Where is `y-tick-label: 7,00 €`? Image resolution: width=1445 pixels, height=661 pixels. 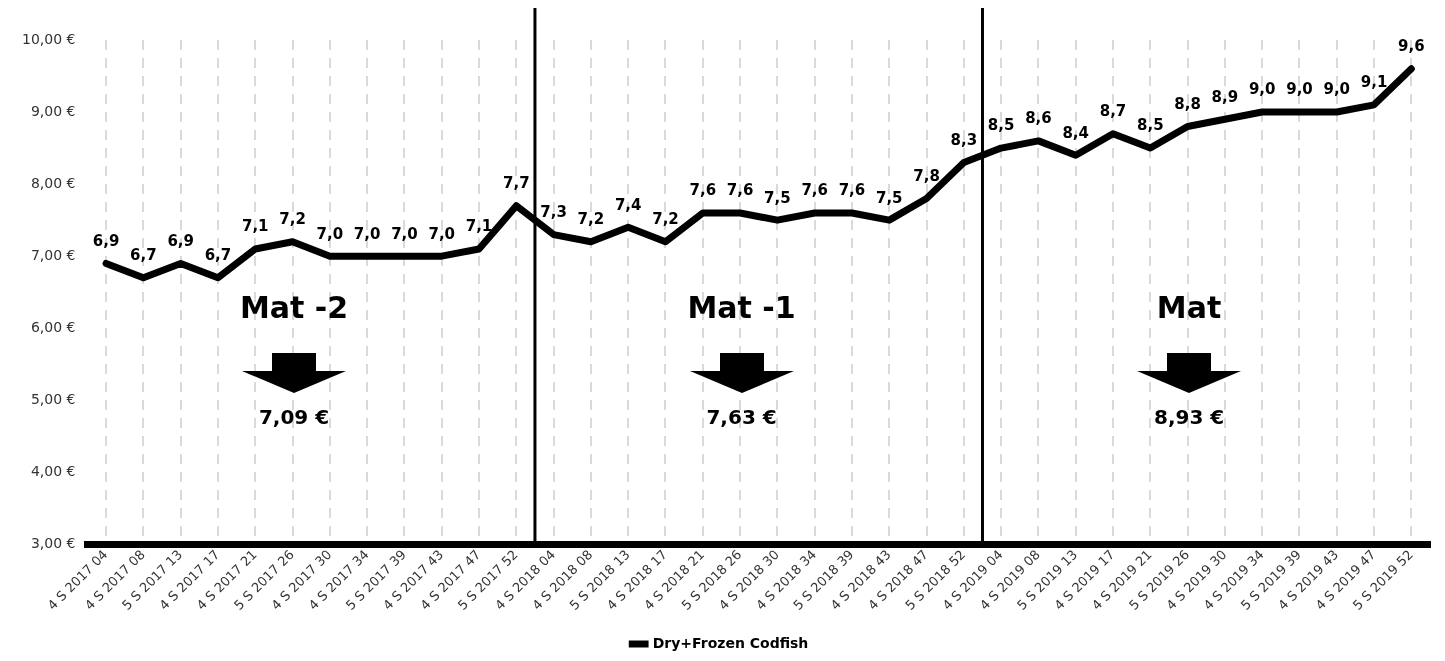
y-tick-label: 7,00 € is located at coordinates (53, 254).